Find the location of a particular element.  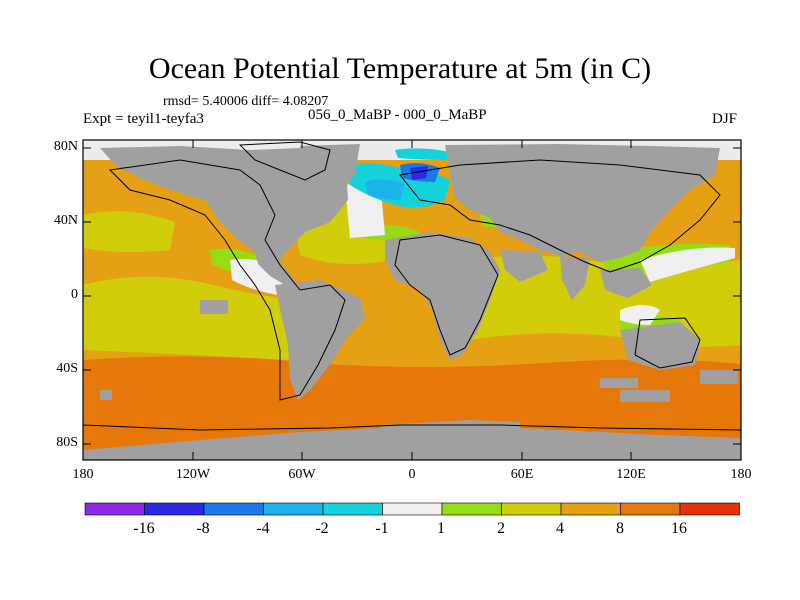

colorbar-label: 2 is located at coordinates (501, 528).